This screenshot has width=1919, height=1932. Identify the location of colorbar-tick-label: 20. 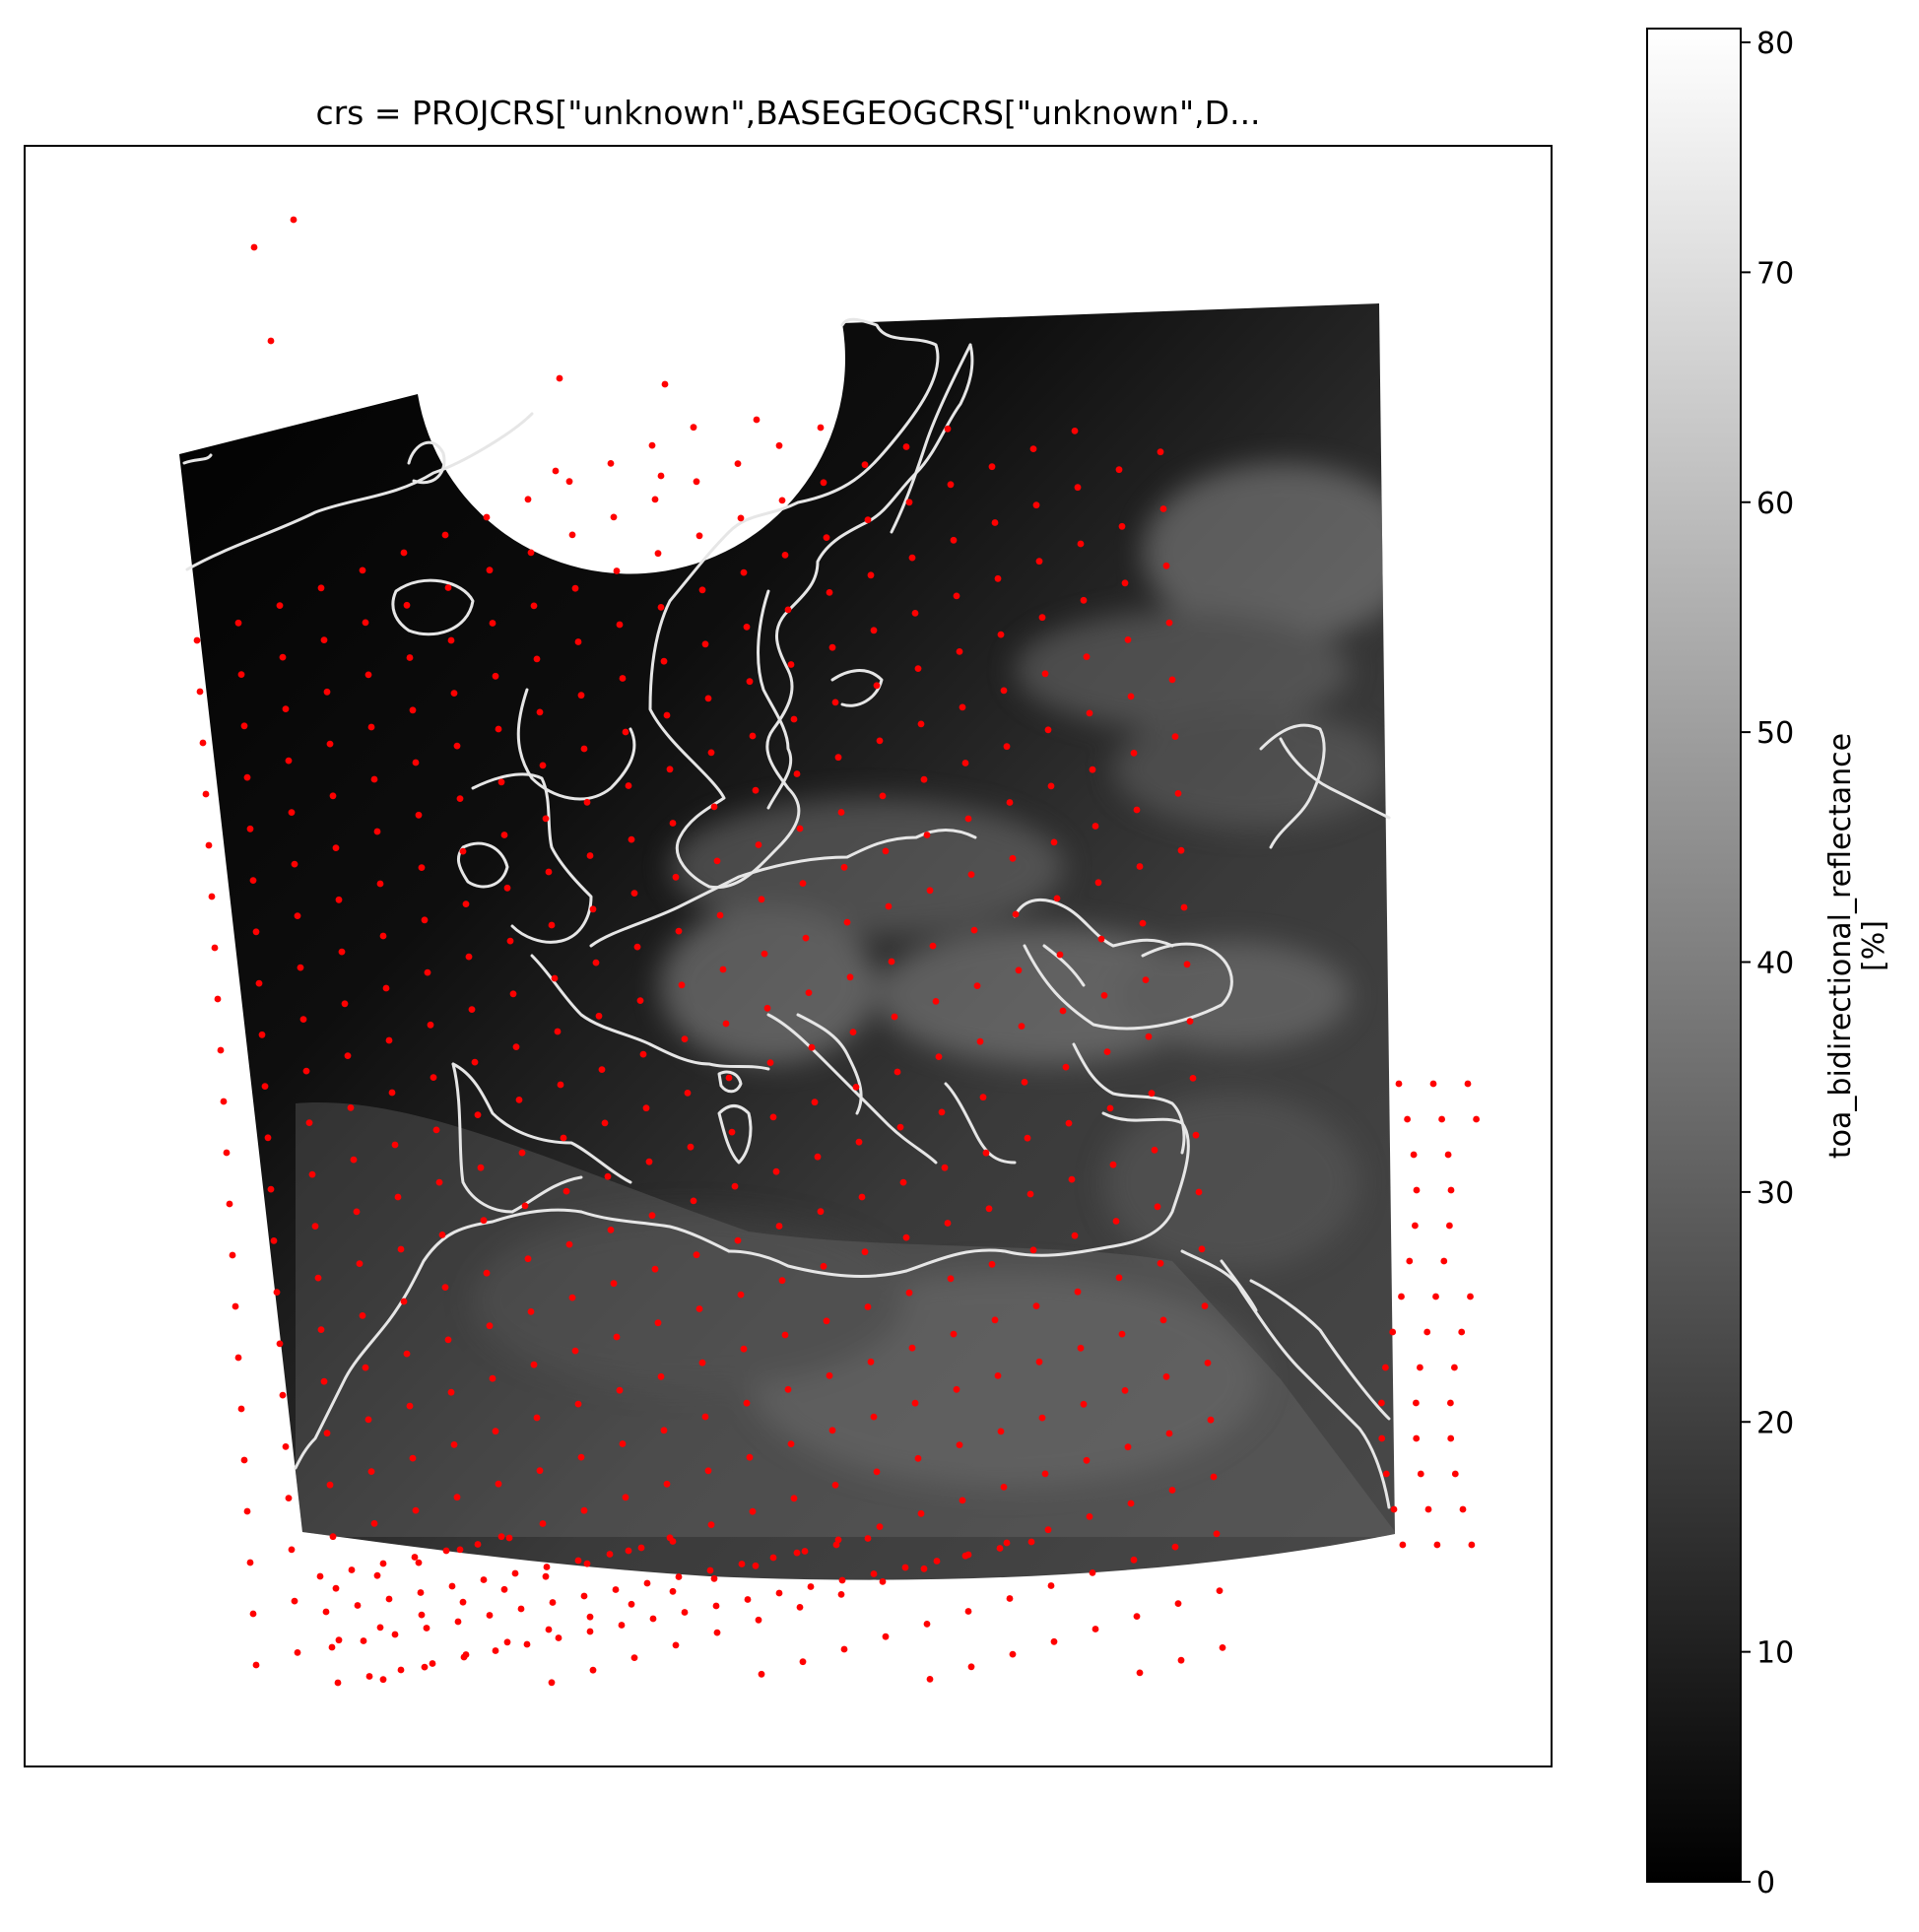
(1775, 1423).